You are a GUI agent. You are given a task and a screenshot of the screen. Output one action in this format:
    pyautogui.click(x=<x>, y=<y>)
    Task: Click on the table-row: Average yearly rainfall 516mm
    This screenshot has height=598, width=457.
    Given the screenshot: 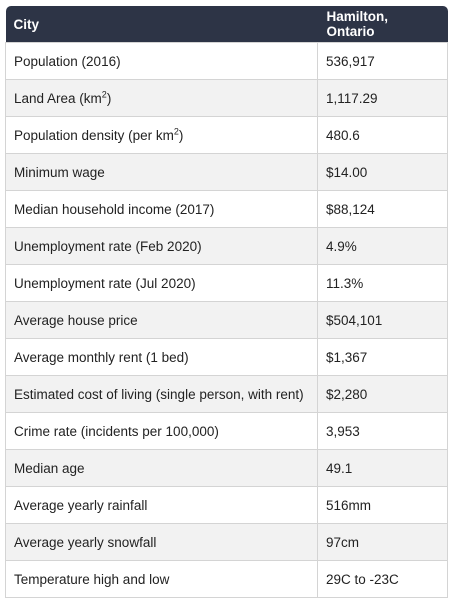 What is the action you would take?
    pyautogui.click(x=226, y=505)
    